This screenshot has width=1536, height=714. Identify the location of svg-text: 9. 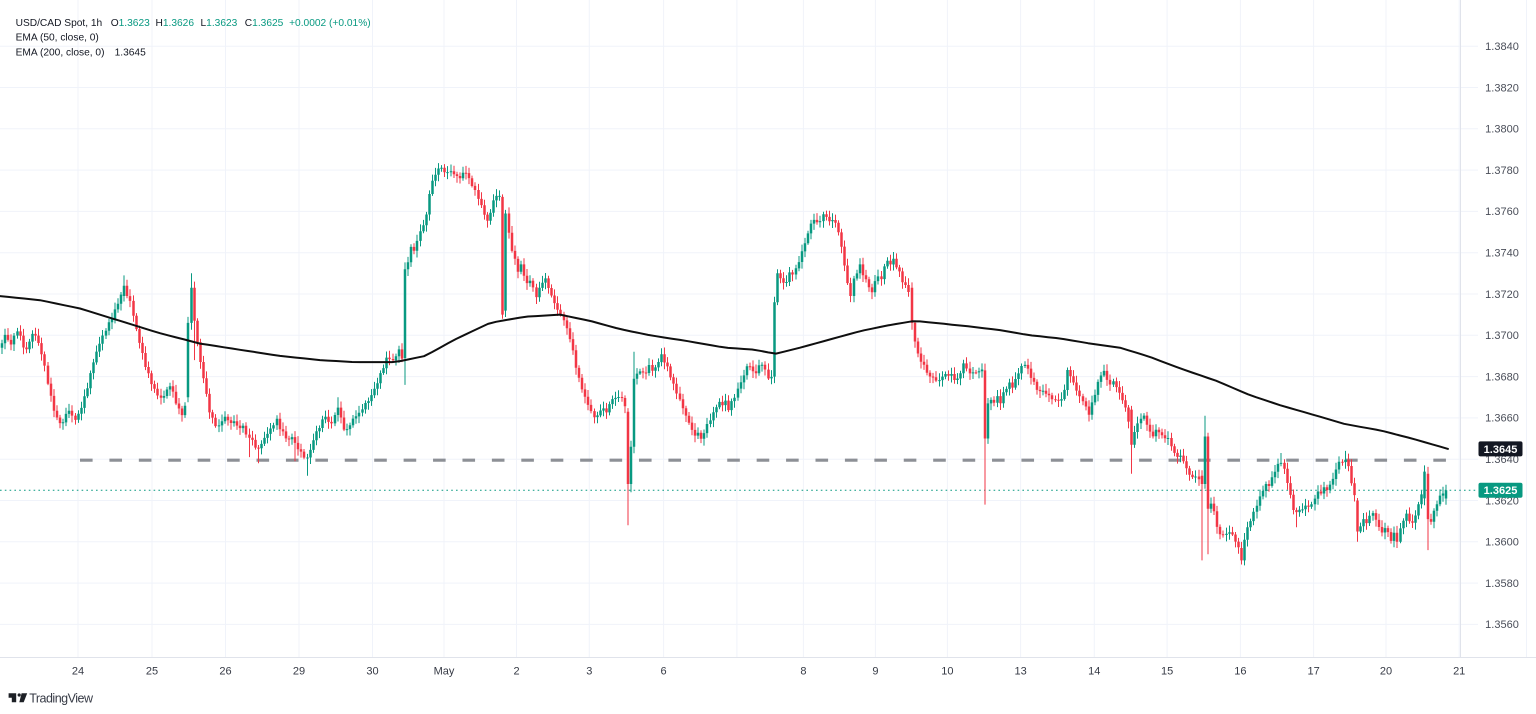
(875, 672).